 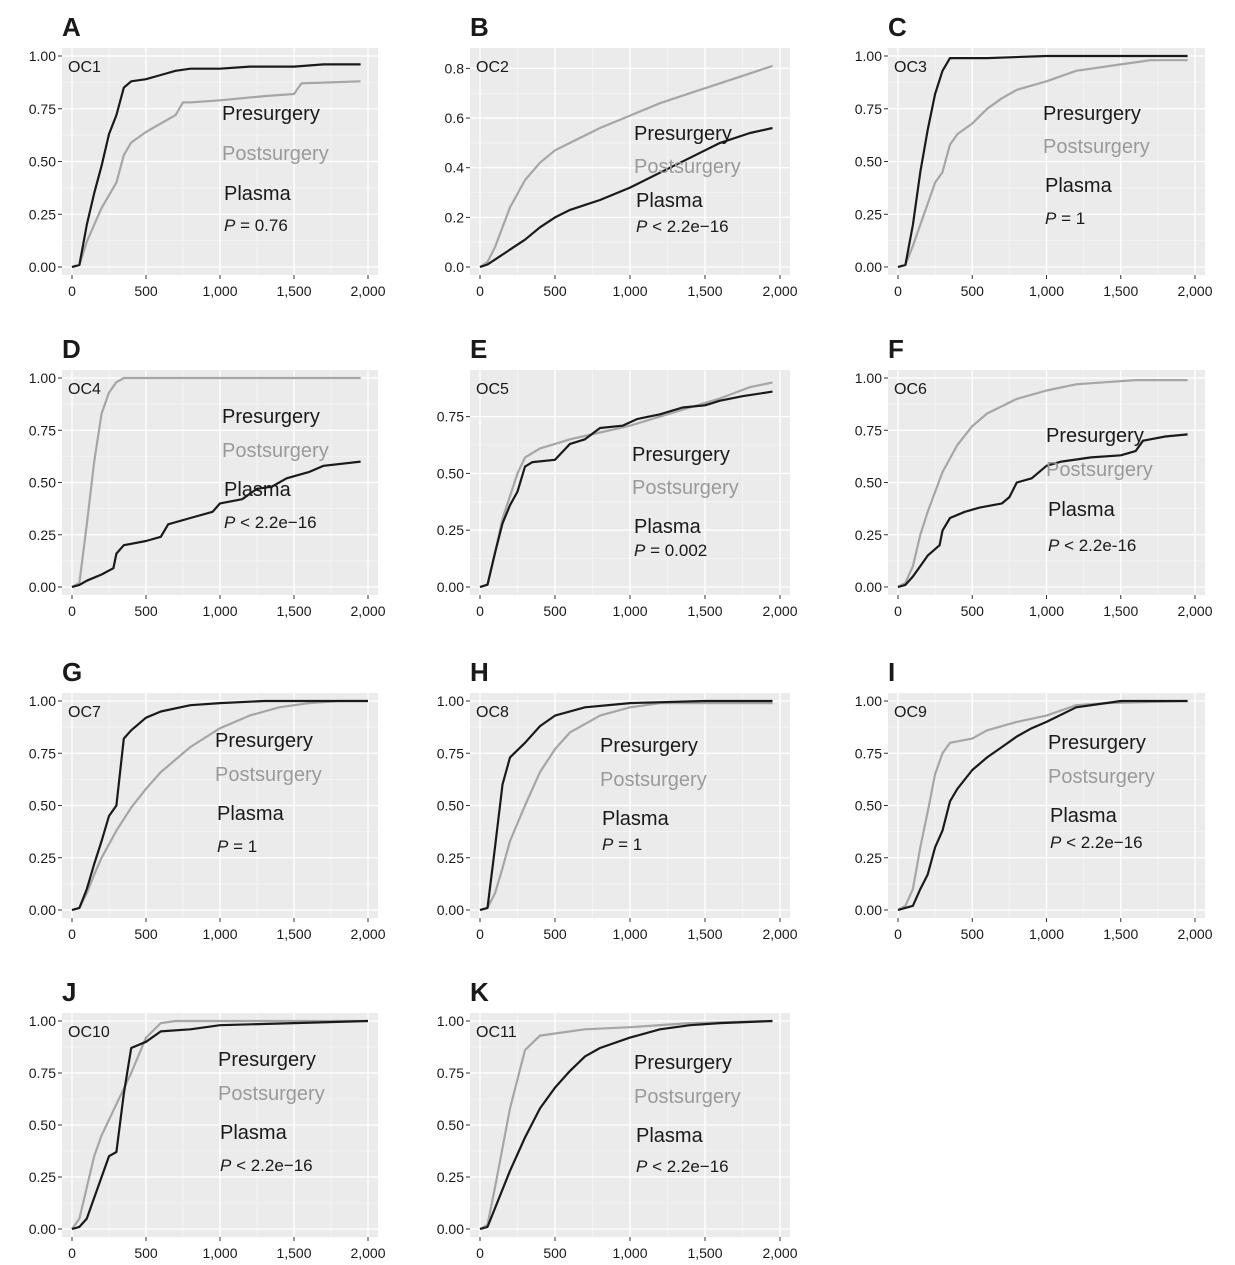 I want to click on p-value-label: P = 0.002, so click(x=670, y=550).